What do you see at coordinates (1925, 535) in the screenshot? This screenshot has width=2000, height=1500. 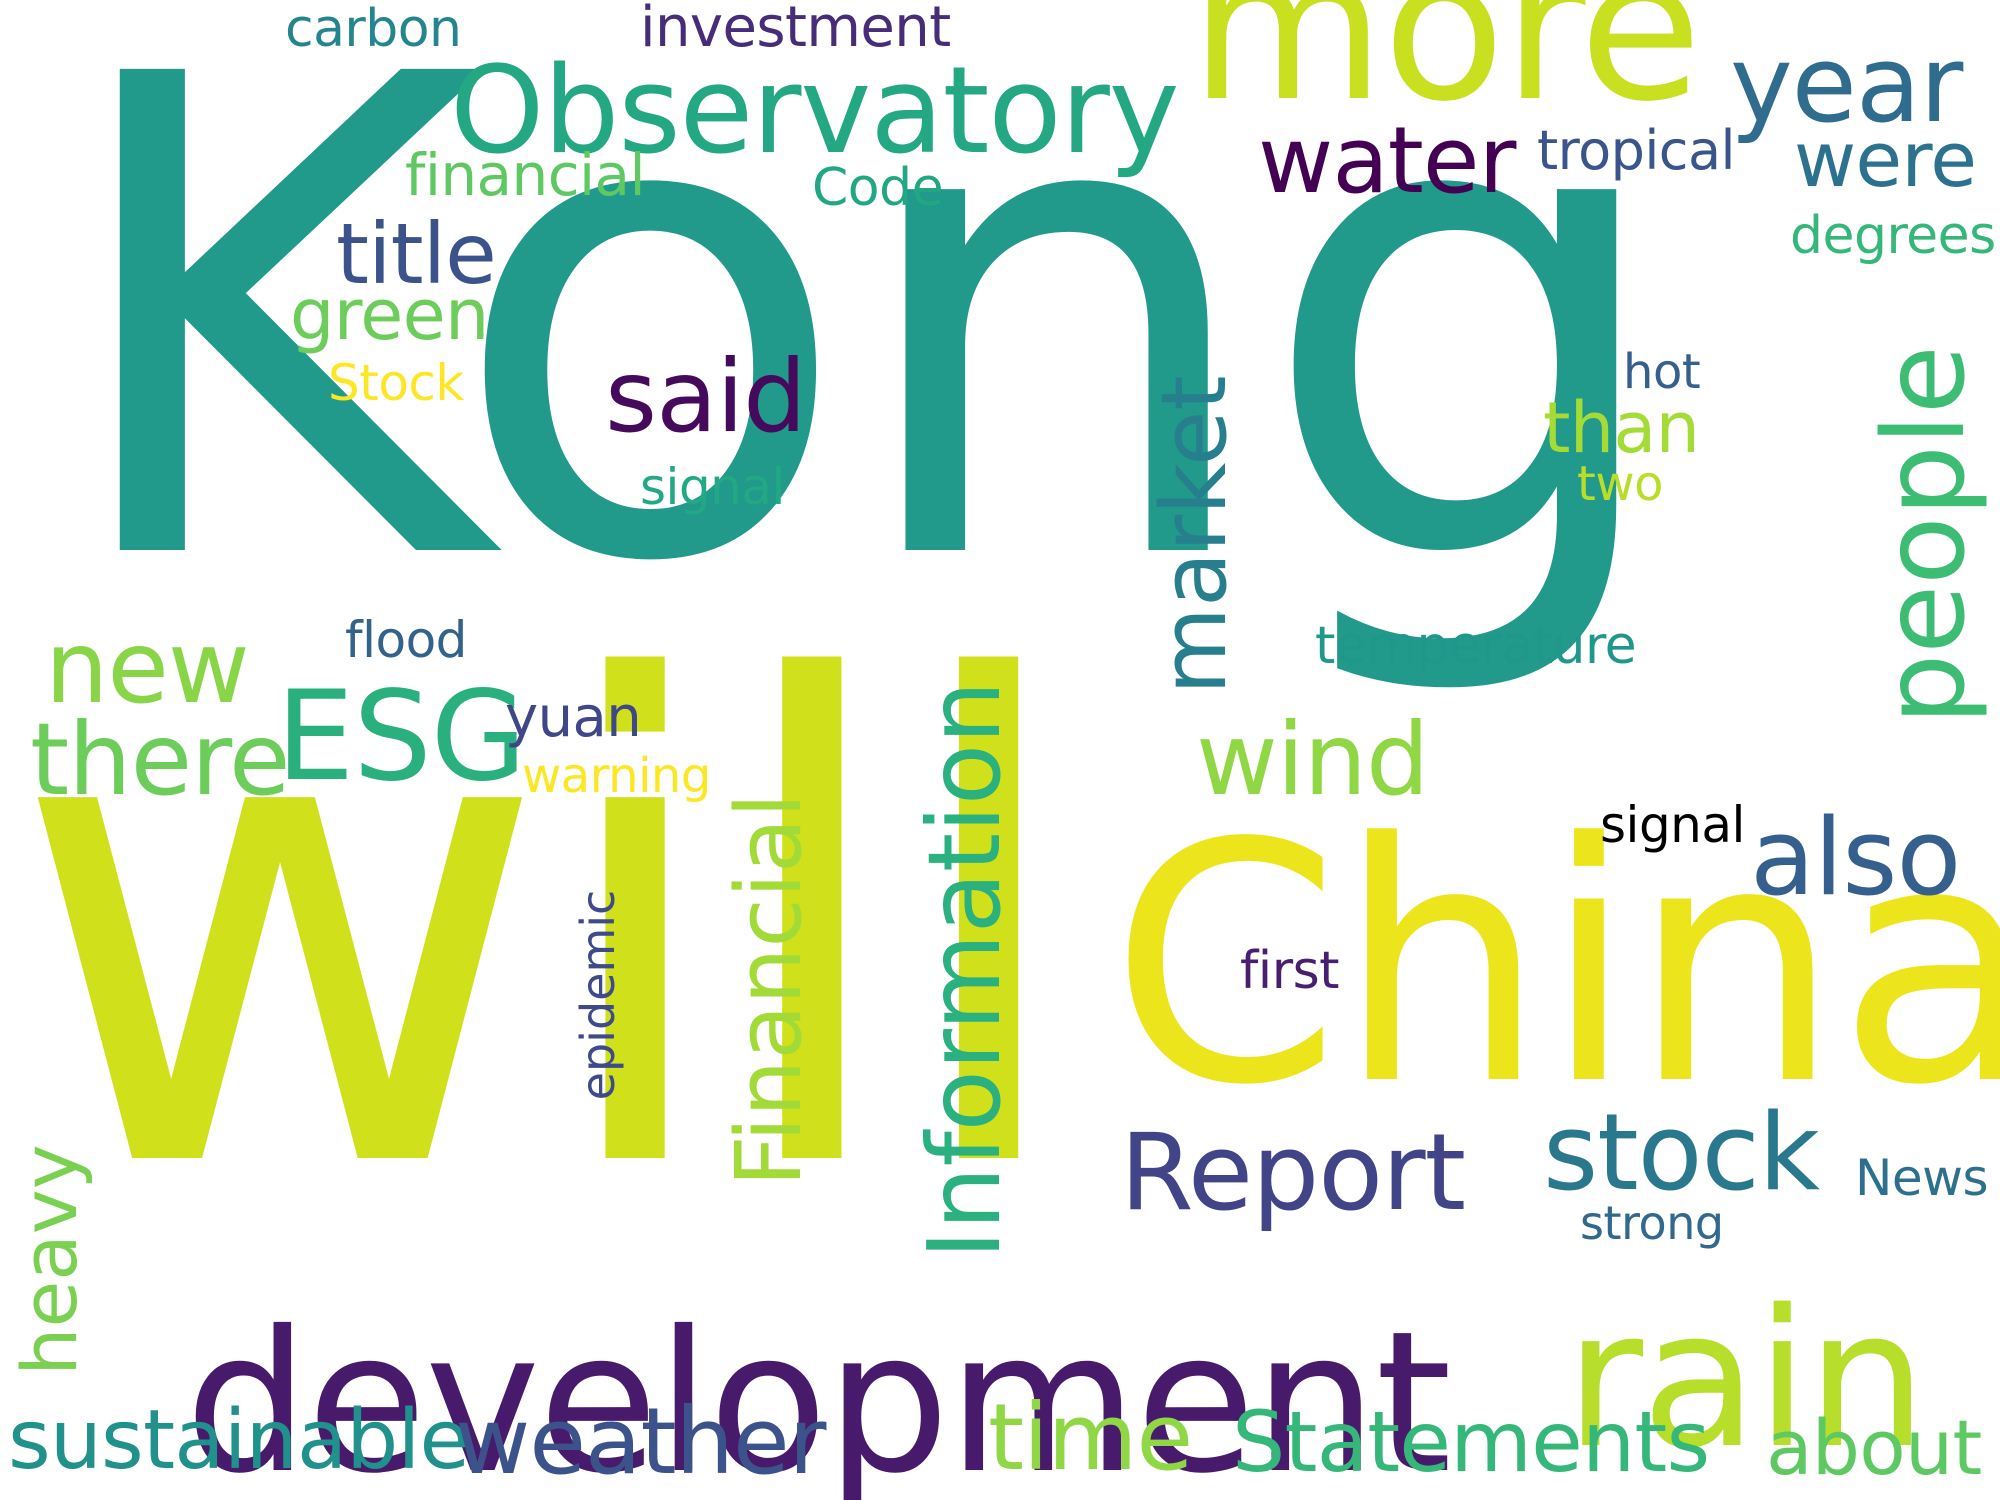 I see `word-people: people` at bounding box center [1925, 535].